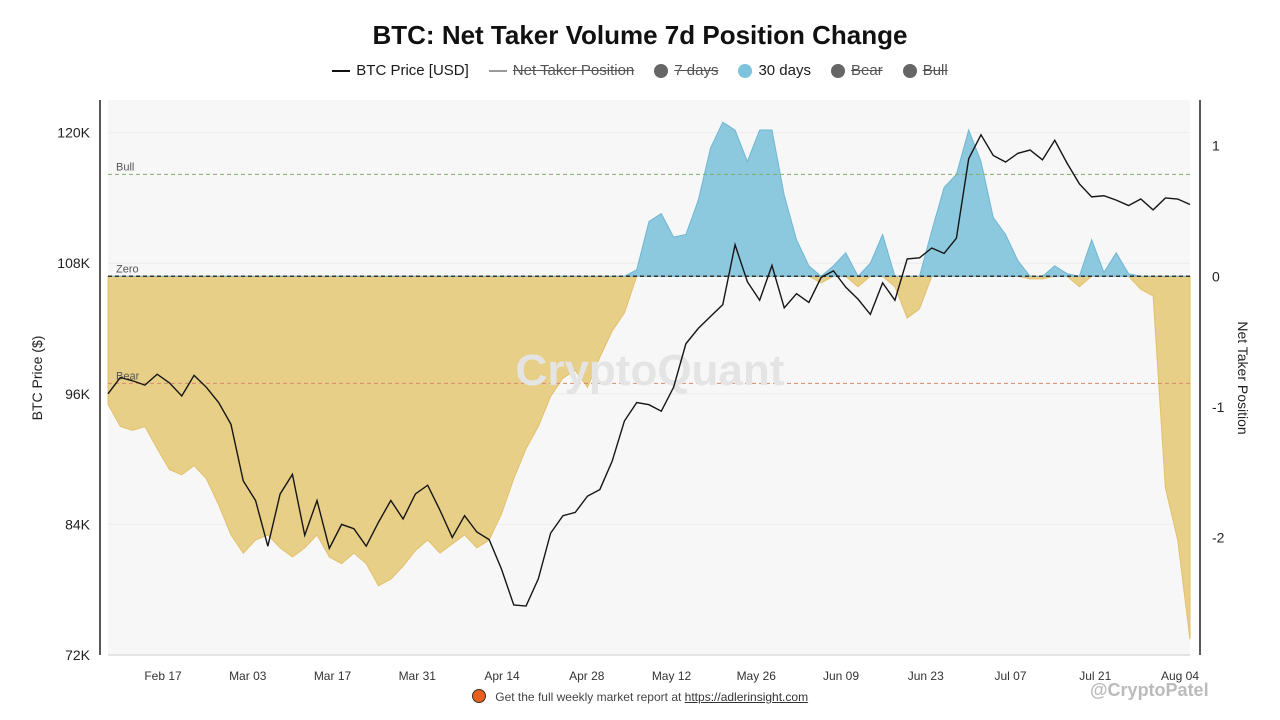  Describe the element at coordinates (78, 655) in the screenshot. I see `left-tick-label: 72K` at that location.